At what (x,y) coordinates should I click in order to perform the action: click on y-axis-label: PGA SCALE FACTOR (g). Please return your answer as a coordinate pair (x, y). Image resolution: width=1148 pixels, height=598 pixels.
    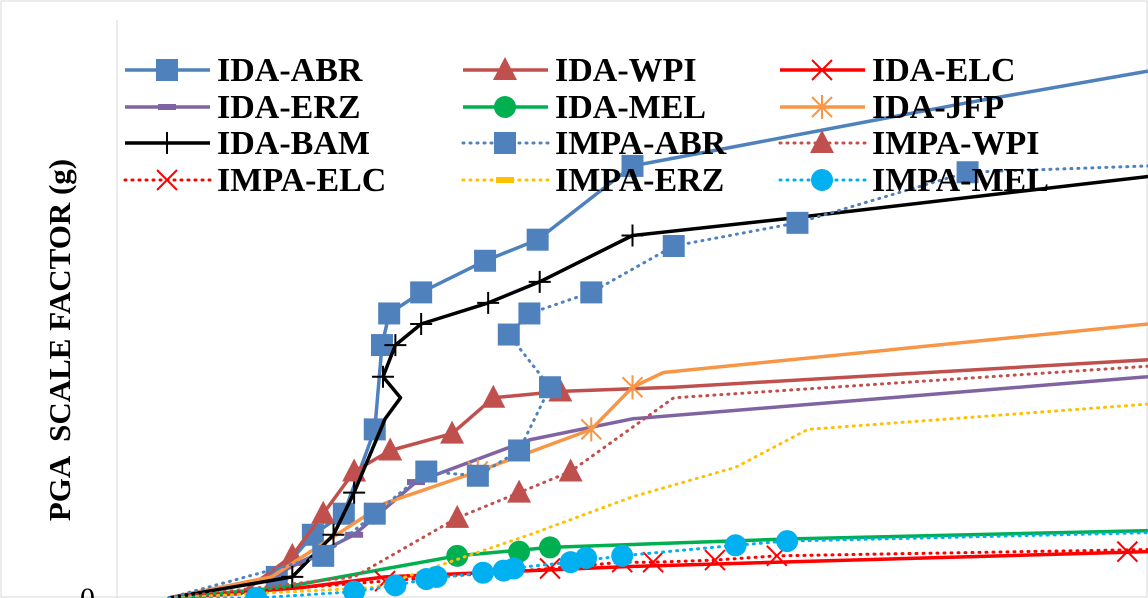
    Looking at the image, I should click on (59, 340).